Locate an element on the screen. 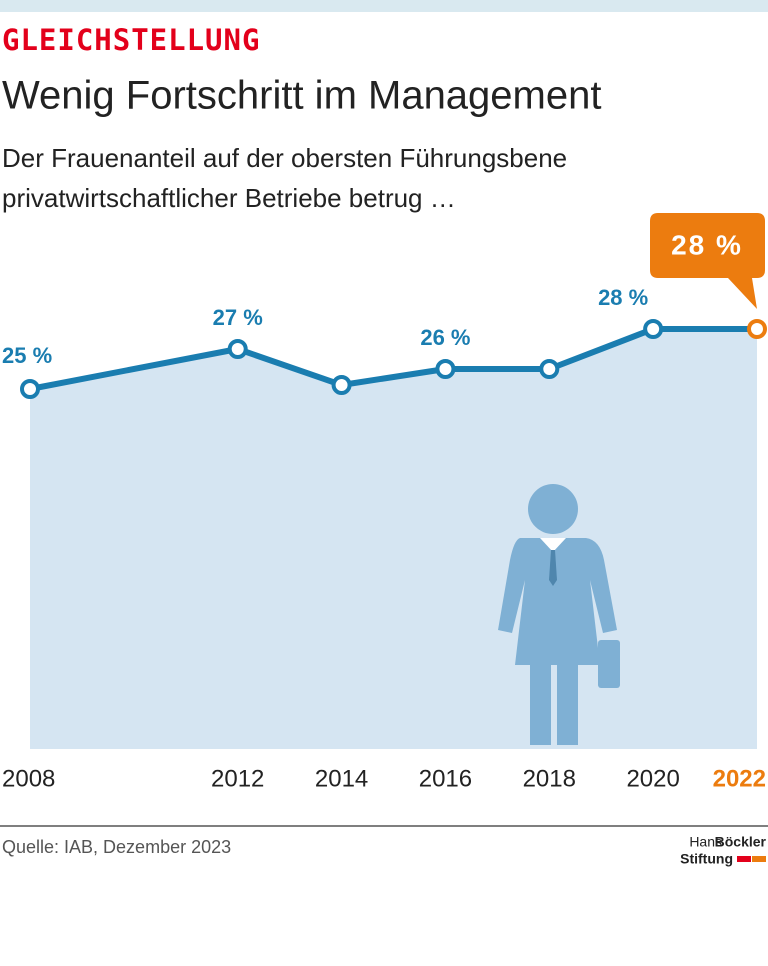  tie is located at coordinates (553, 568).